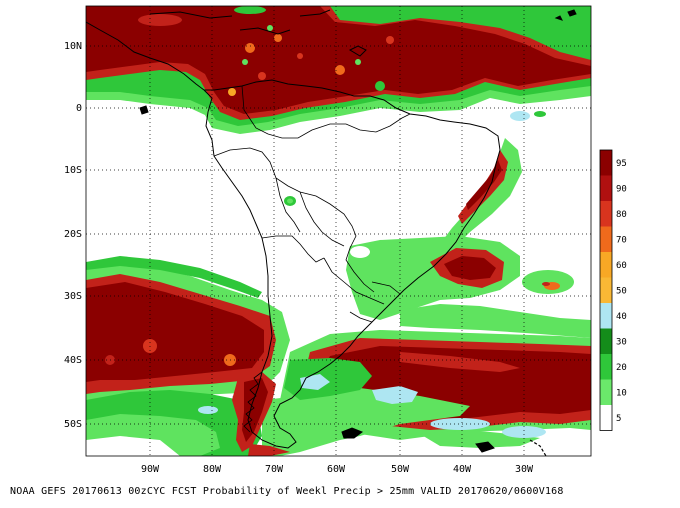 The height and width of the screenshot is (508, 680). Describe the element at coordinates (462, 469) in the screenshot. I see `lon-label: 40W` at that location.